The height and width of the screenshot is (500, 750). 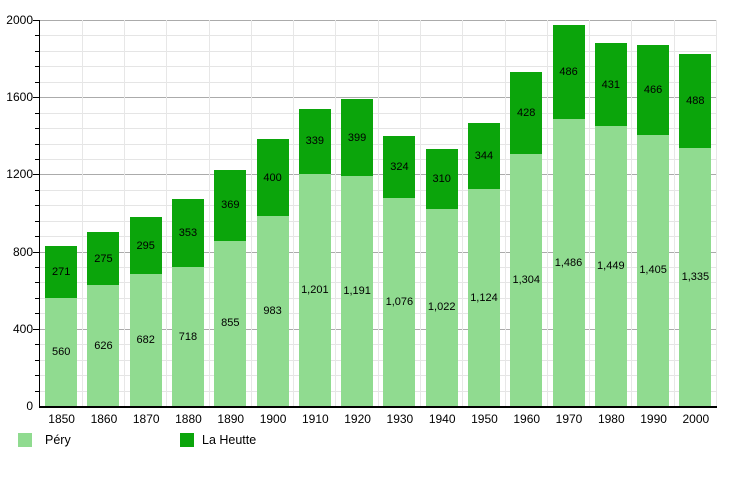 I want to click on bar-value-label: 324, so click(x=399, y=167).